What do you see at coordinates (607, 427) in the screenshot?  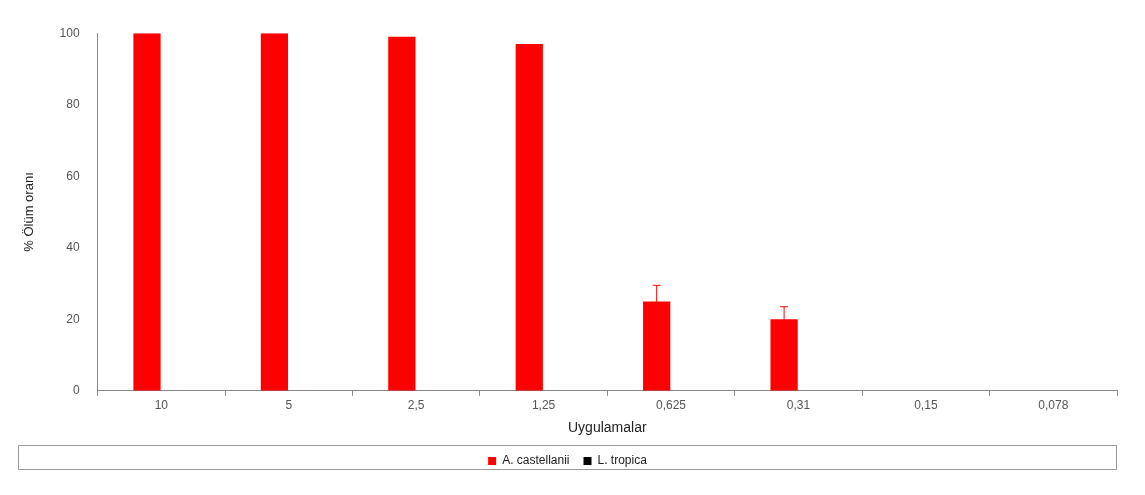 I see `x-axis-title: Uygulamalar` at bounding box center [607, 427].